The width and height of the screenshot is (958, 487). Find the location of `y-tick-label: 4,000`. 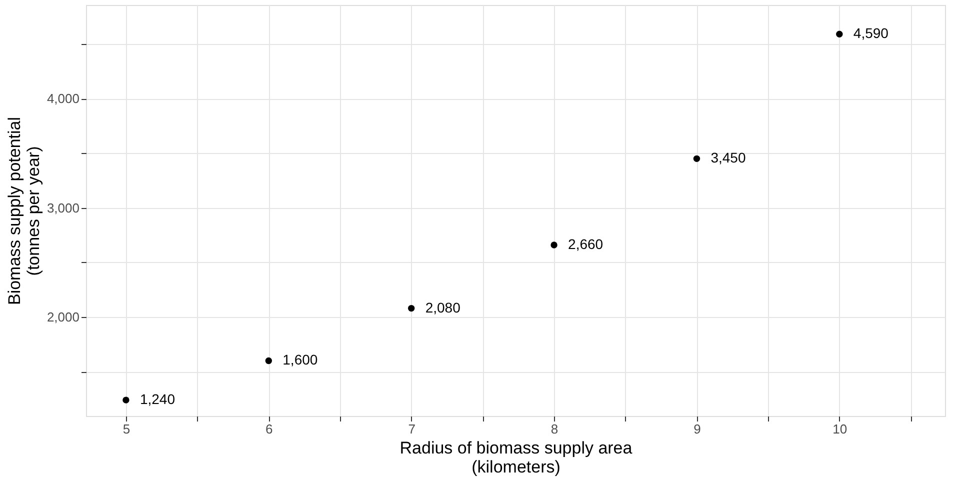

y-tick-label: 4,000 is located at coordinates (63, 98).